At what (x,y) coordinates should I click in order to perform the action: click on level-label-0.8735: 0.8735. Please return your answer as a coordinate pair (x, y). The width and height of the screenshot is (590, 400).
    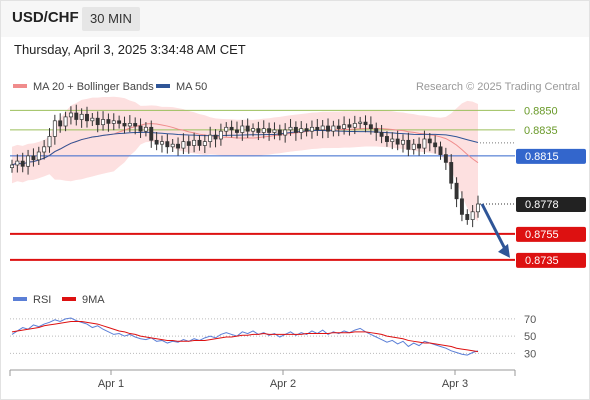
    Looking at the image, I should click on (542, 261).